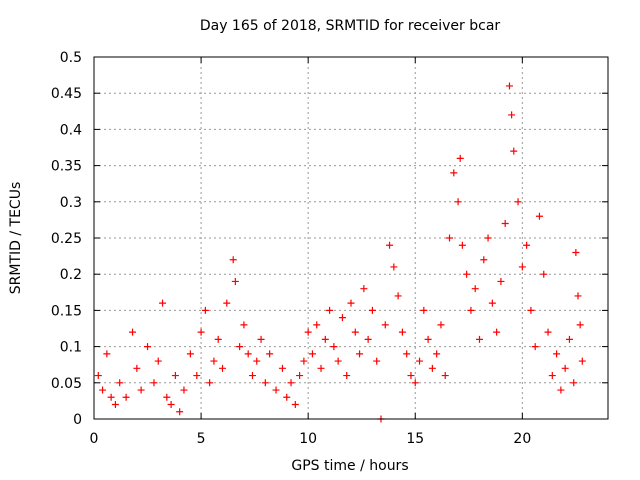 This screenshot has width=640, height=480. I want to click on y-tick-label: 0.45, so click(66, 94).